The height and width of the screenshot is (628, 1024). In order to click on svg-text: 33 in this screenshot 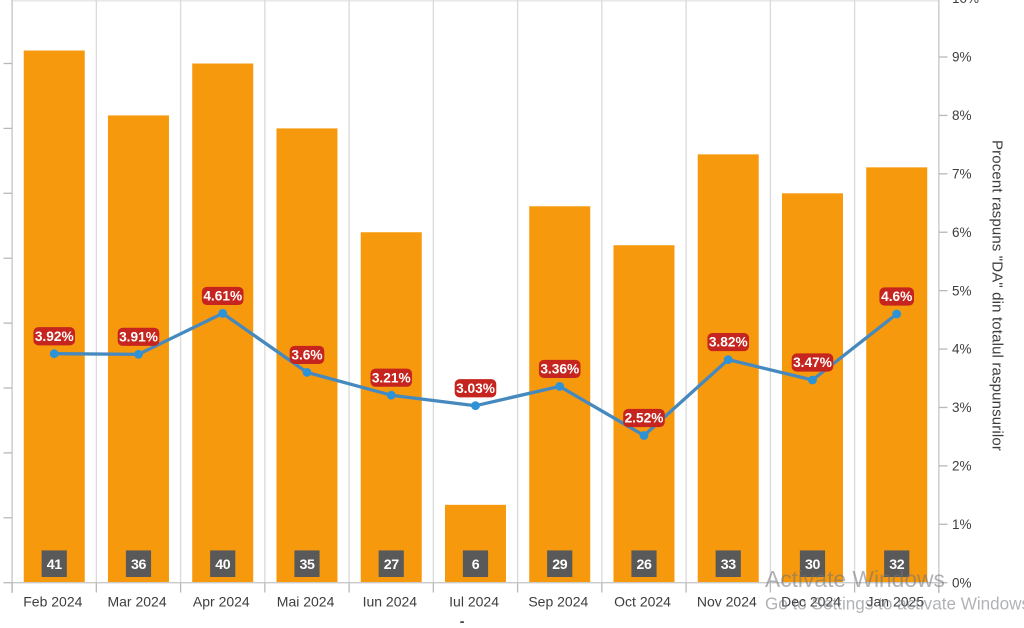, I will do `click(728, 565)`.